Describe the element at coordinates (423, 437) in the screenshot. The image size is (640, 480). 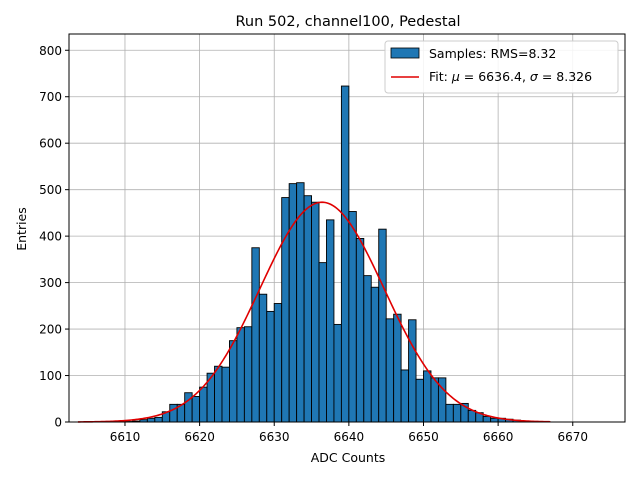
I see `x-tick-label: 6650` at that location.